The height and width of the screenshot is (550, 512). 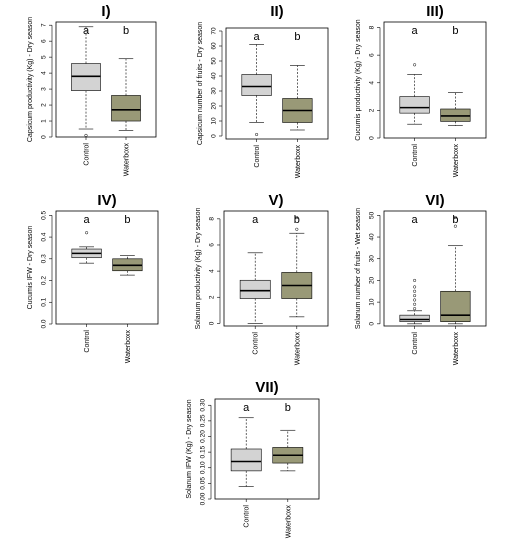 I want to click on y-tick-label: 70, so click(x=214, y=31).